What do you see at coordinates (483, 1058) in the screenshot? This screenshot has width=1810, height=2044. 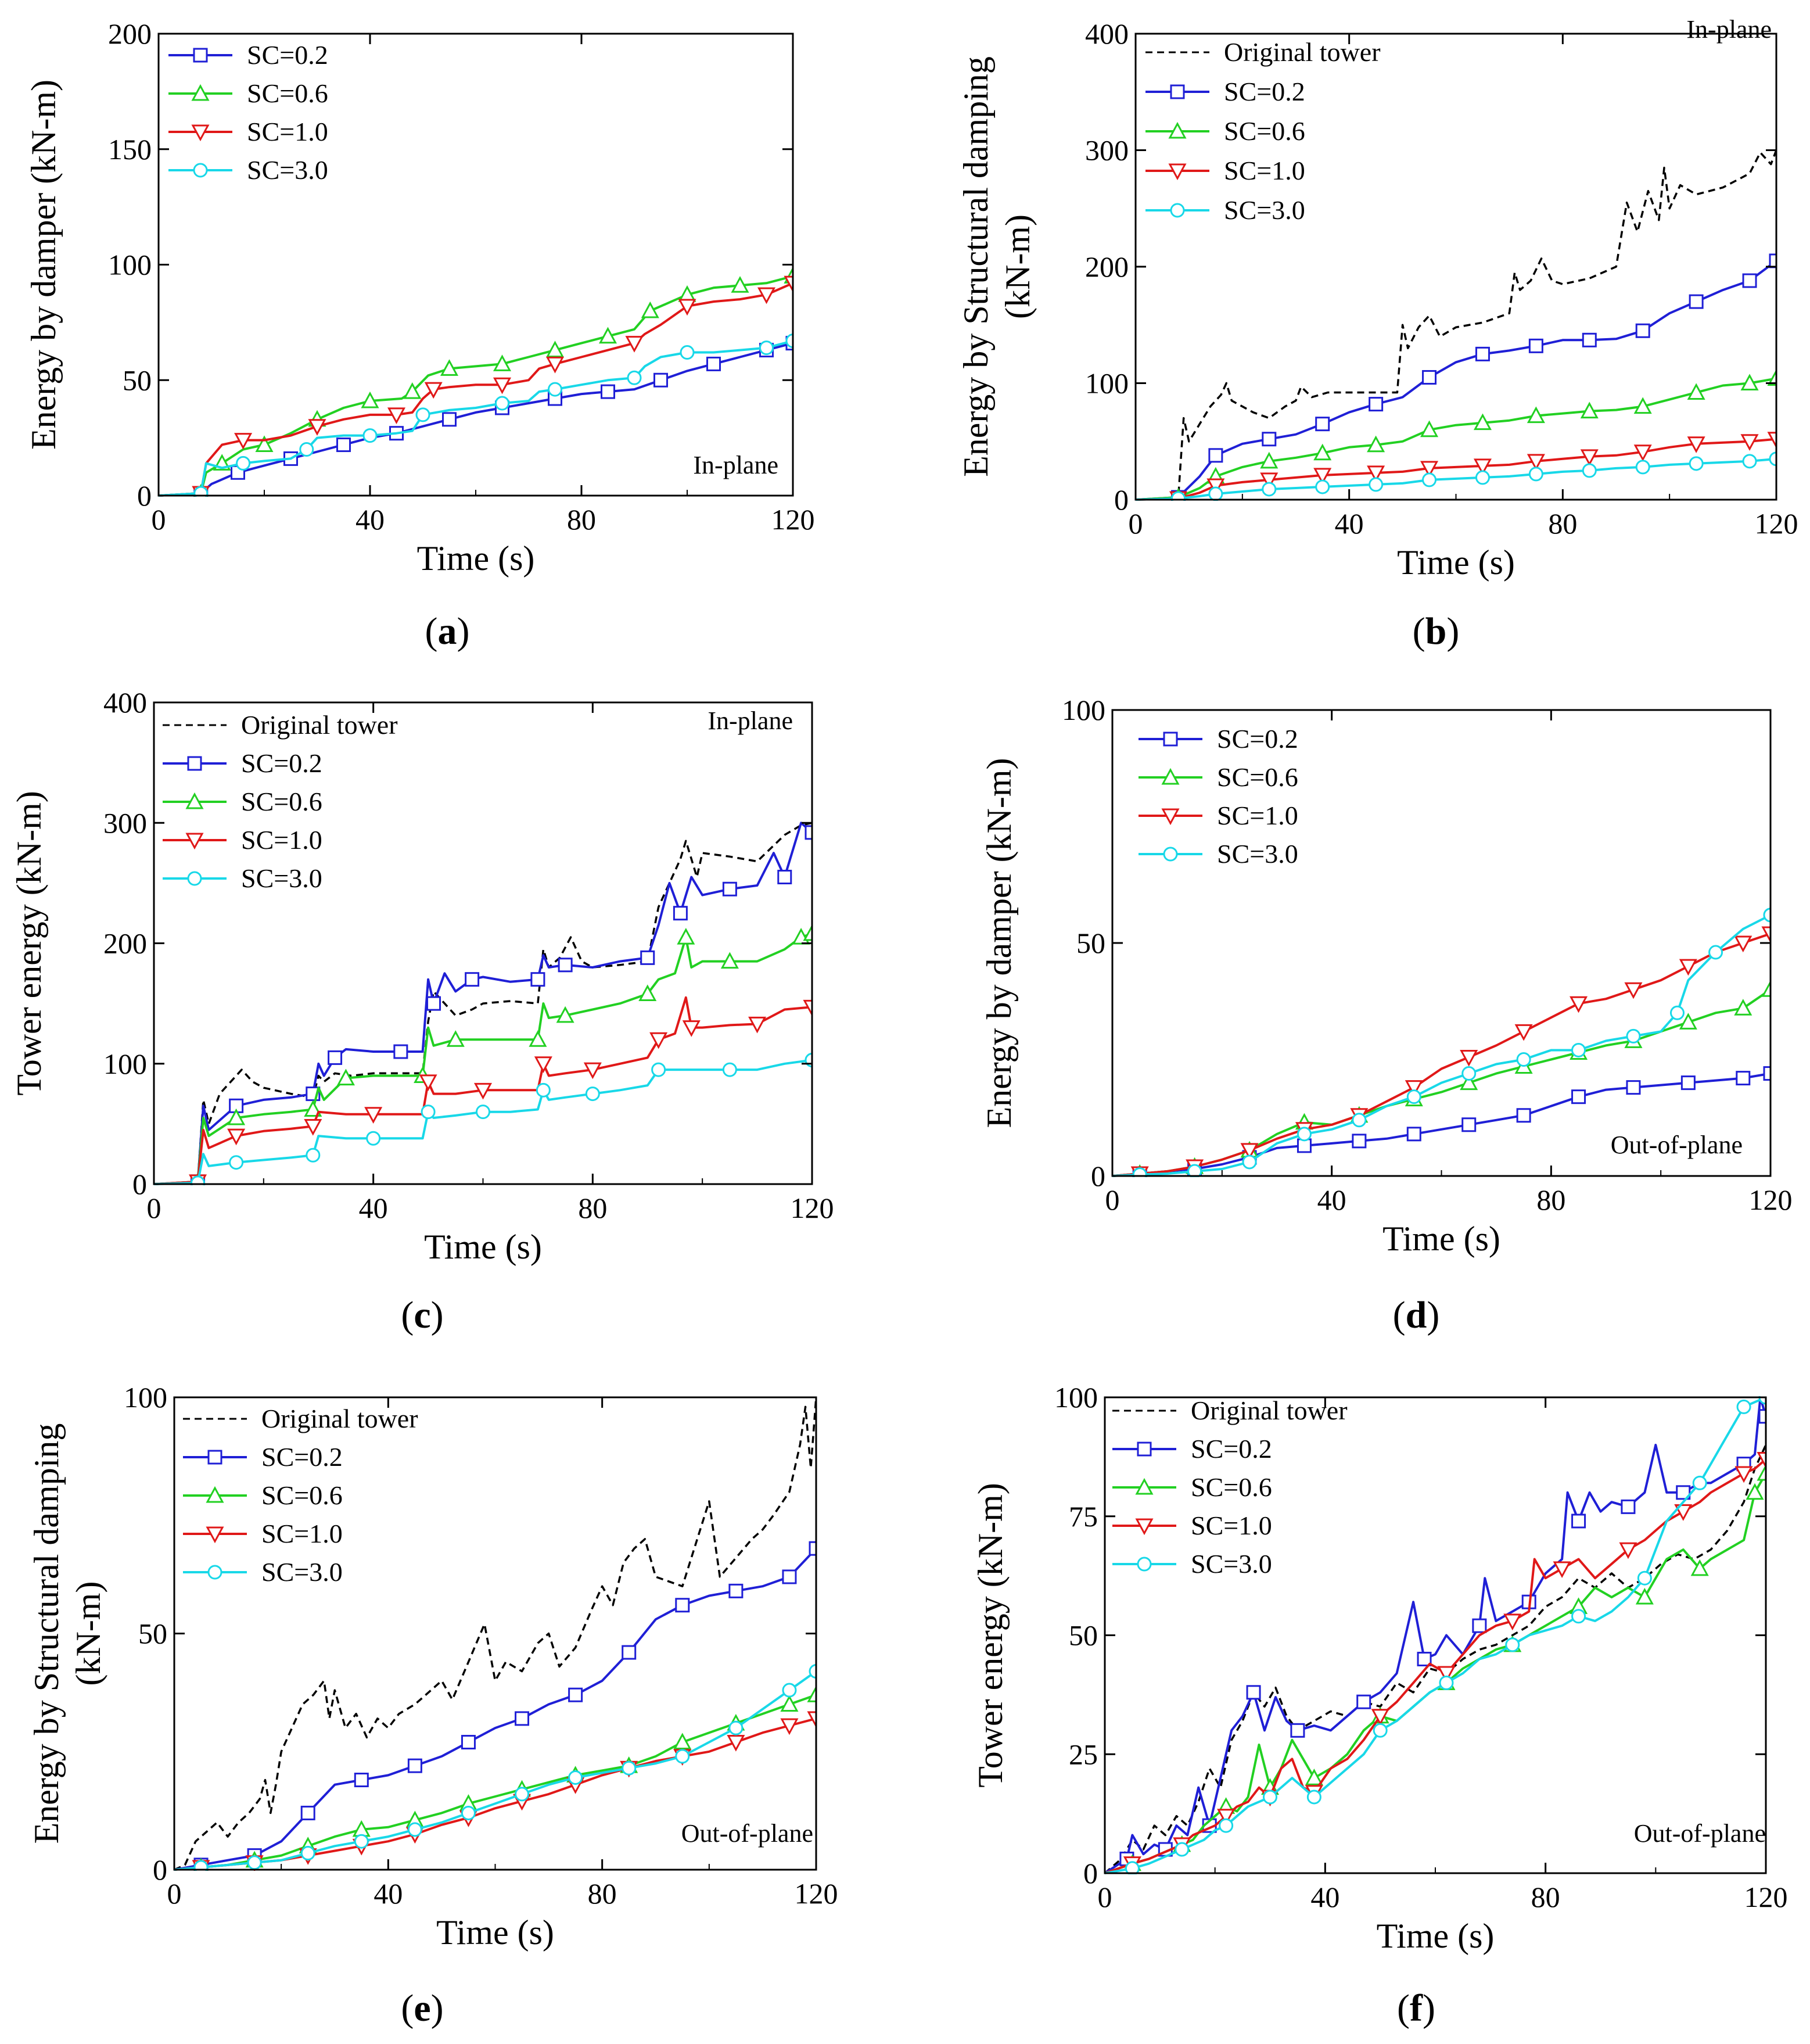 I see `series-line-sc06` at bounding box center [483, 1058].